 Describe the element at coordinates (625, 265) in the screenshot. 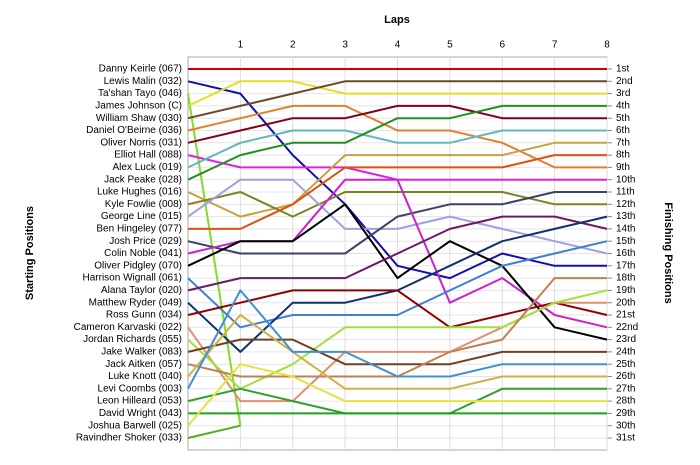

I see `y2-tick-label: 17th` at that location.